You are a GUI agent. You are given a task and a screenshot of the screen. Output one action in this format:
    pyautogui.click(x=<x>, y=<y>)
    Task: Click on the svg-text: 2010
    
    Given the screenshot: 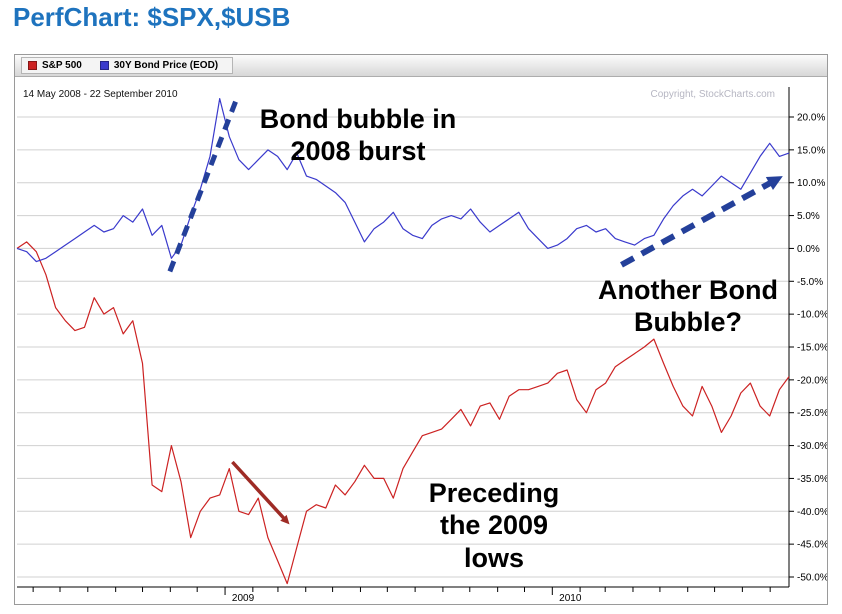 What is the action you would take?
    pyautogui.click(x=570, y=598)
    